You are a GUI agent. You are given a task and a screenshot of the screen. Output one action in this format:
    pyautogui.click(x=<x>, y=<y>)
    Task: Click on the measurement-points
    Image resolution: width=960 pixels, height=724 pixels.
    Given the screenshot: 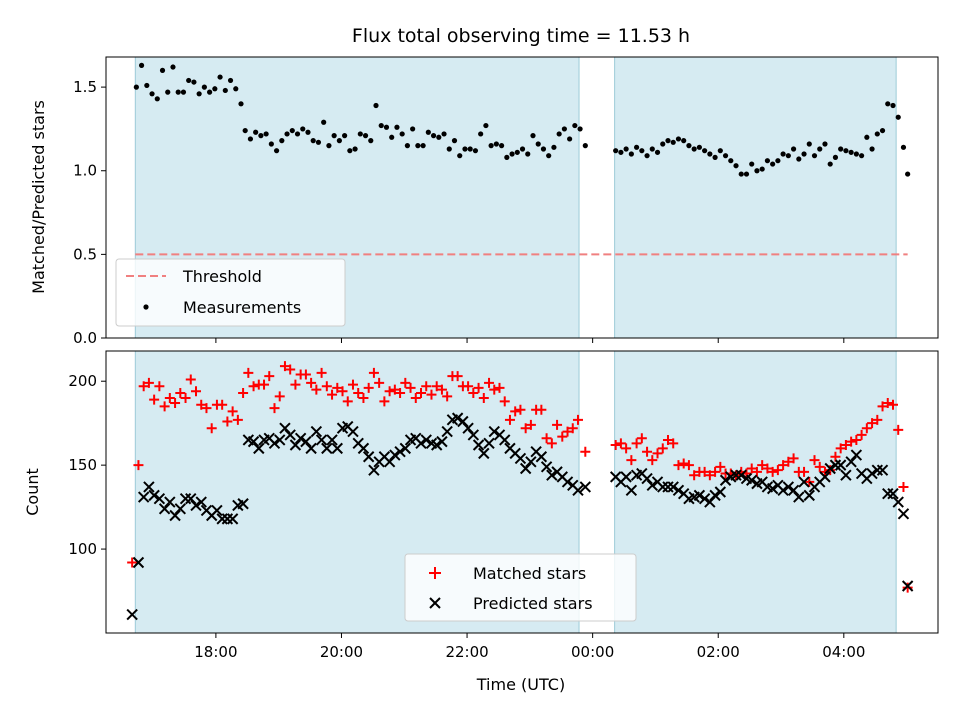 What is the action you would take?
    pyautogui.click(x=522, y=119)
    